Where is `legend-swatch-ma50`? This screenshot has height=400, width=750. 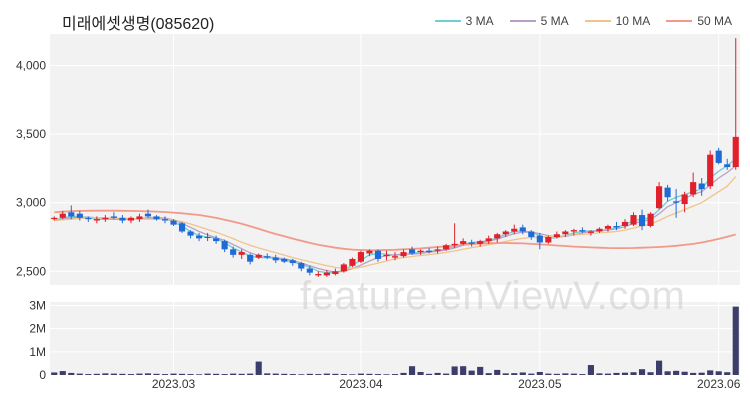 legend-swatch-ma50 is located at coordinates (679, 21).